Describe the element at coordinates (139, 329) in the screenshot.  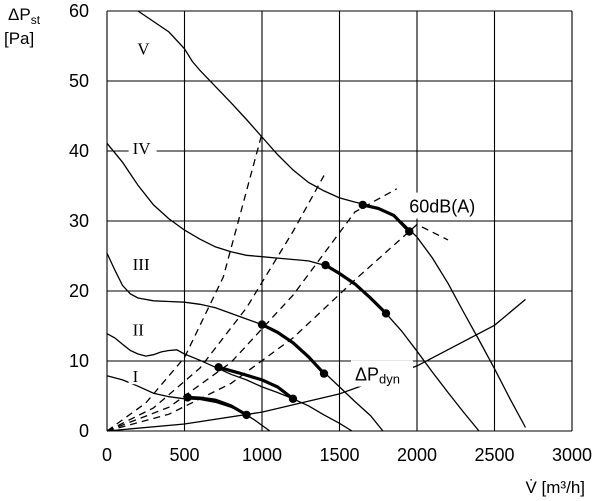
I see `series-label-II: II` at that location.